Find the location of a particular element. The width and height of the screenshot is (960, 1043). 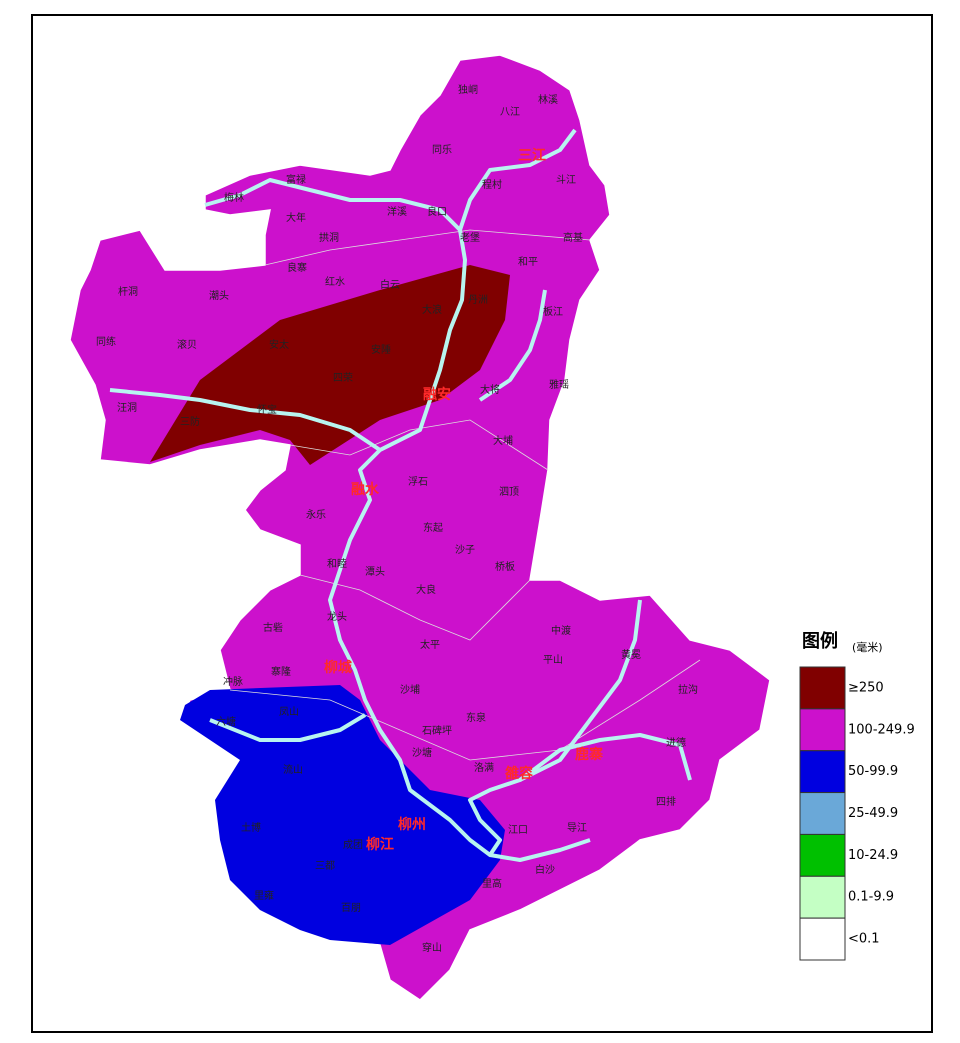

place-label: 同练 is located at coordinates (106, 341).